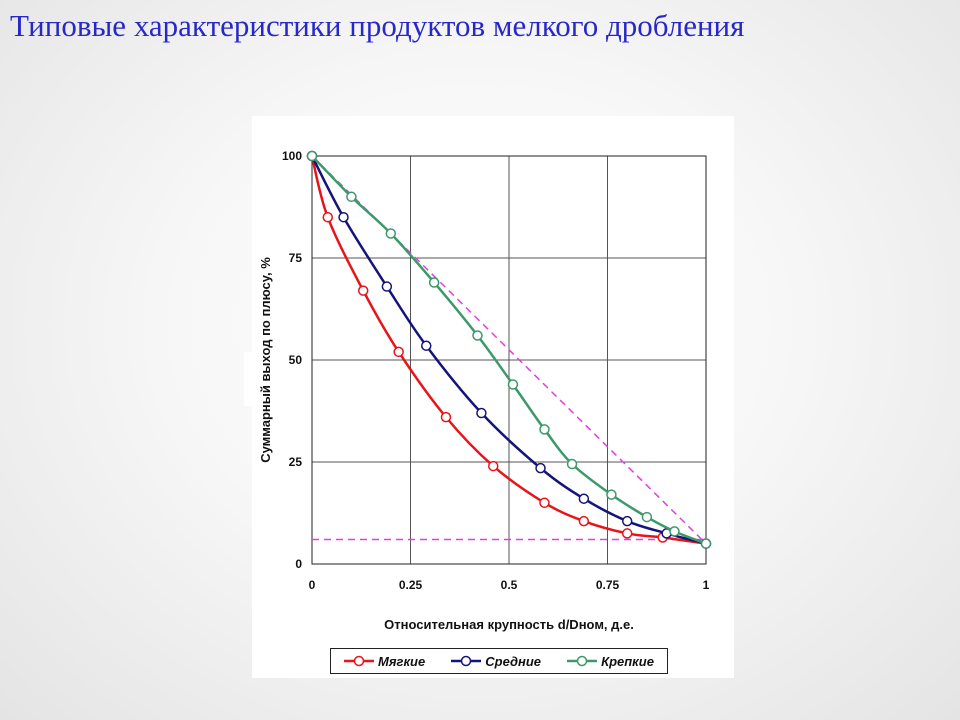 The image size is (960, 720). Describe the element at coordinates (627, 661) in the screenshot. I see `legend-label-hard: Крепкие` at that location.